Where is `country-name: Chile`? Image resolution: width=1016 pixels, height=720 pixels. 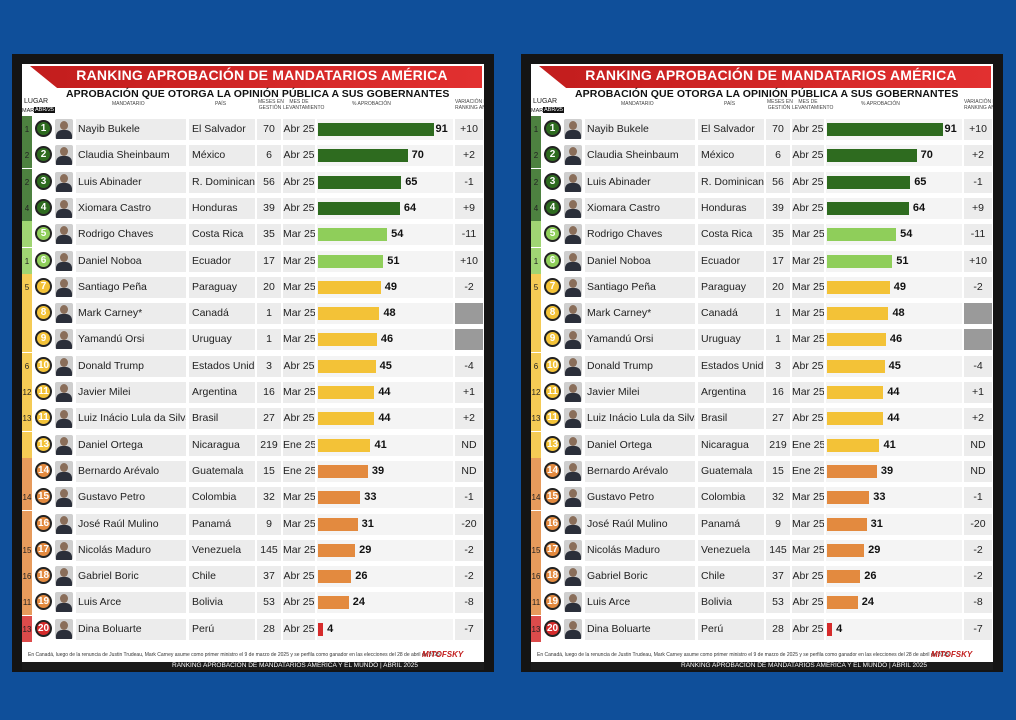
country-name: Chile is located at coordinates (731, 577).